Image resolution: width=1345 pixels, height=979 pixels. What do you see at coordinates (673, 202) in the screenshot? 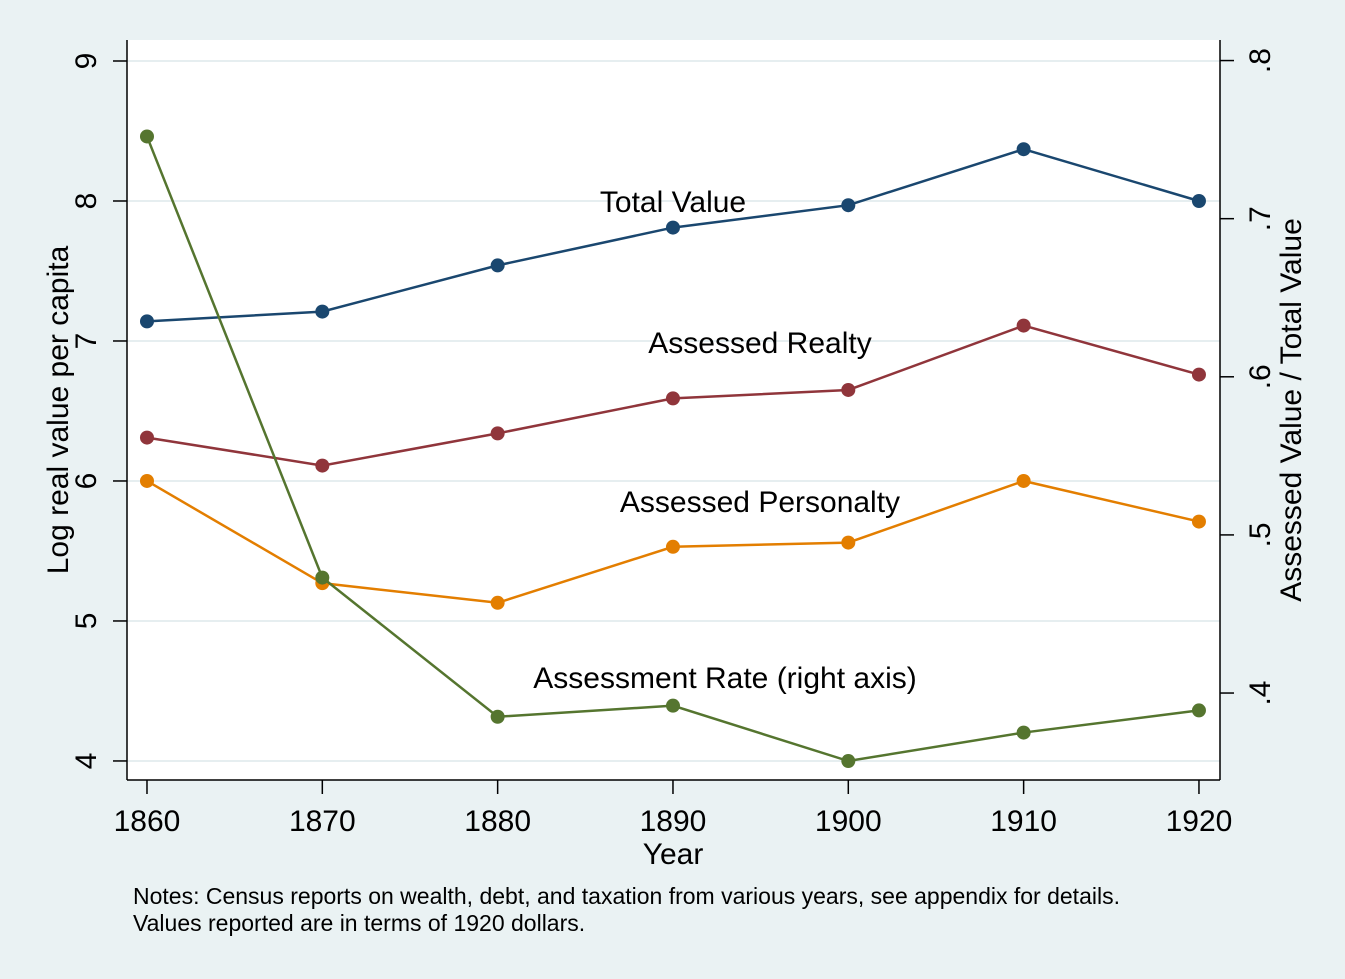
I see `series-label: Total Value` at bounding box center [673, 202].